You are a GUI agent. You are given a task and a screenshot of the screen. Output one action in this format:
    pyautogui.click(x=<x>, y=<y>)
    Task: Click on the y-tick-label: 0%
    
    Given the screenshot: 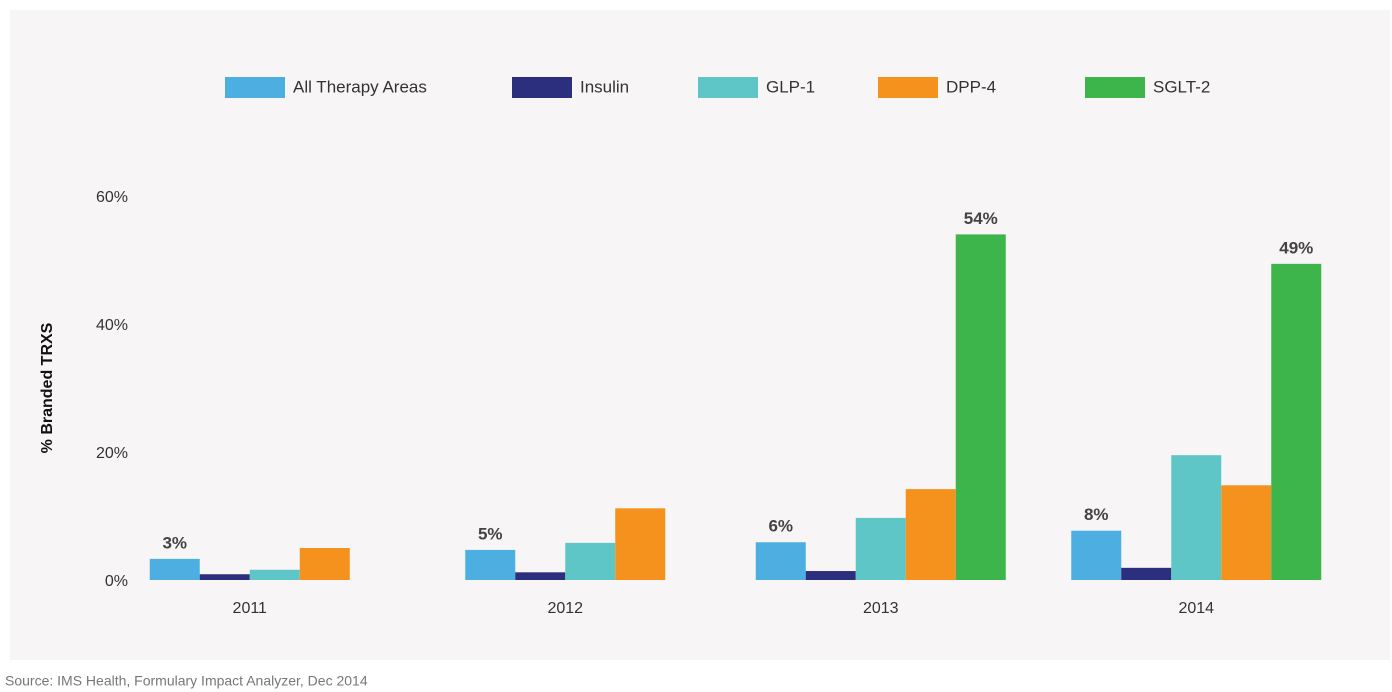 What is the action you would take?
    pyautogui.click(x=116, y=581)
    